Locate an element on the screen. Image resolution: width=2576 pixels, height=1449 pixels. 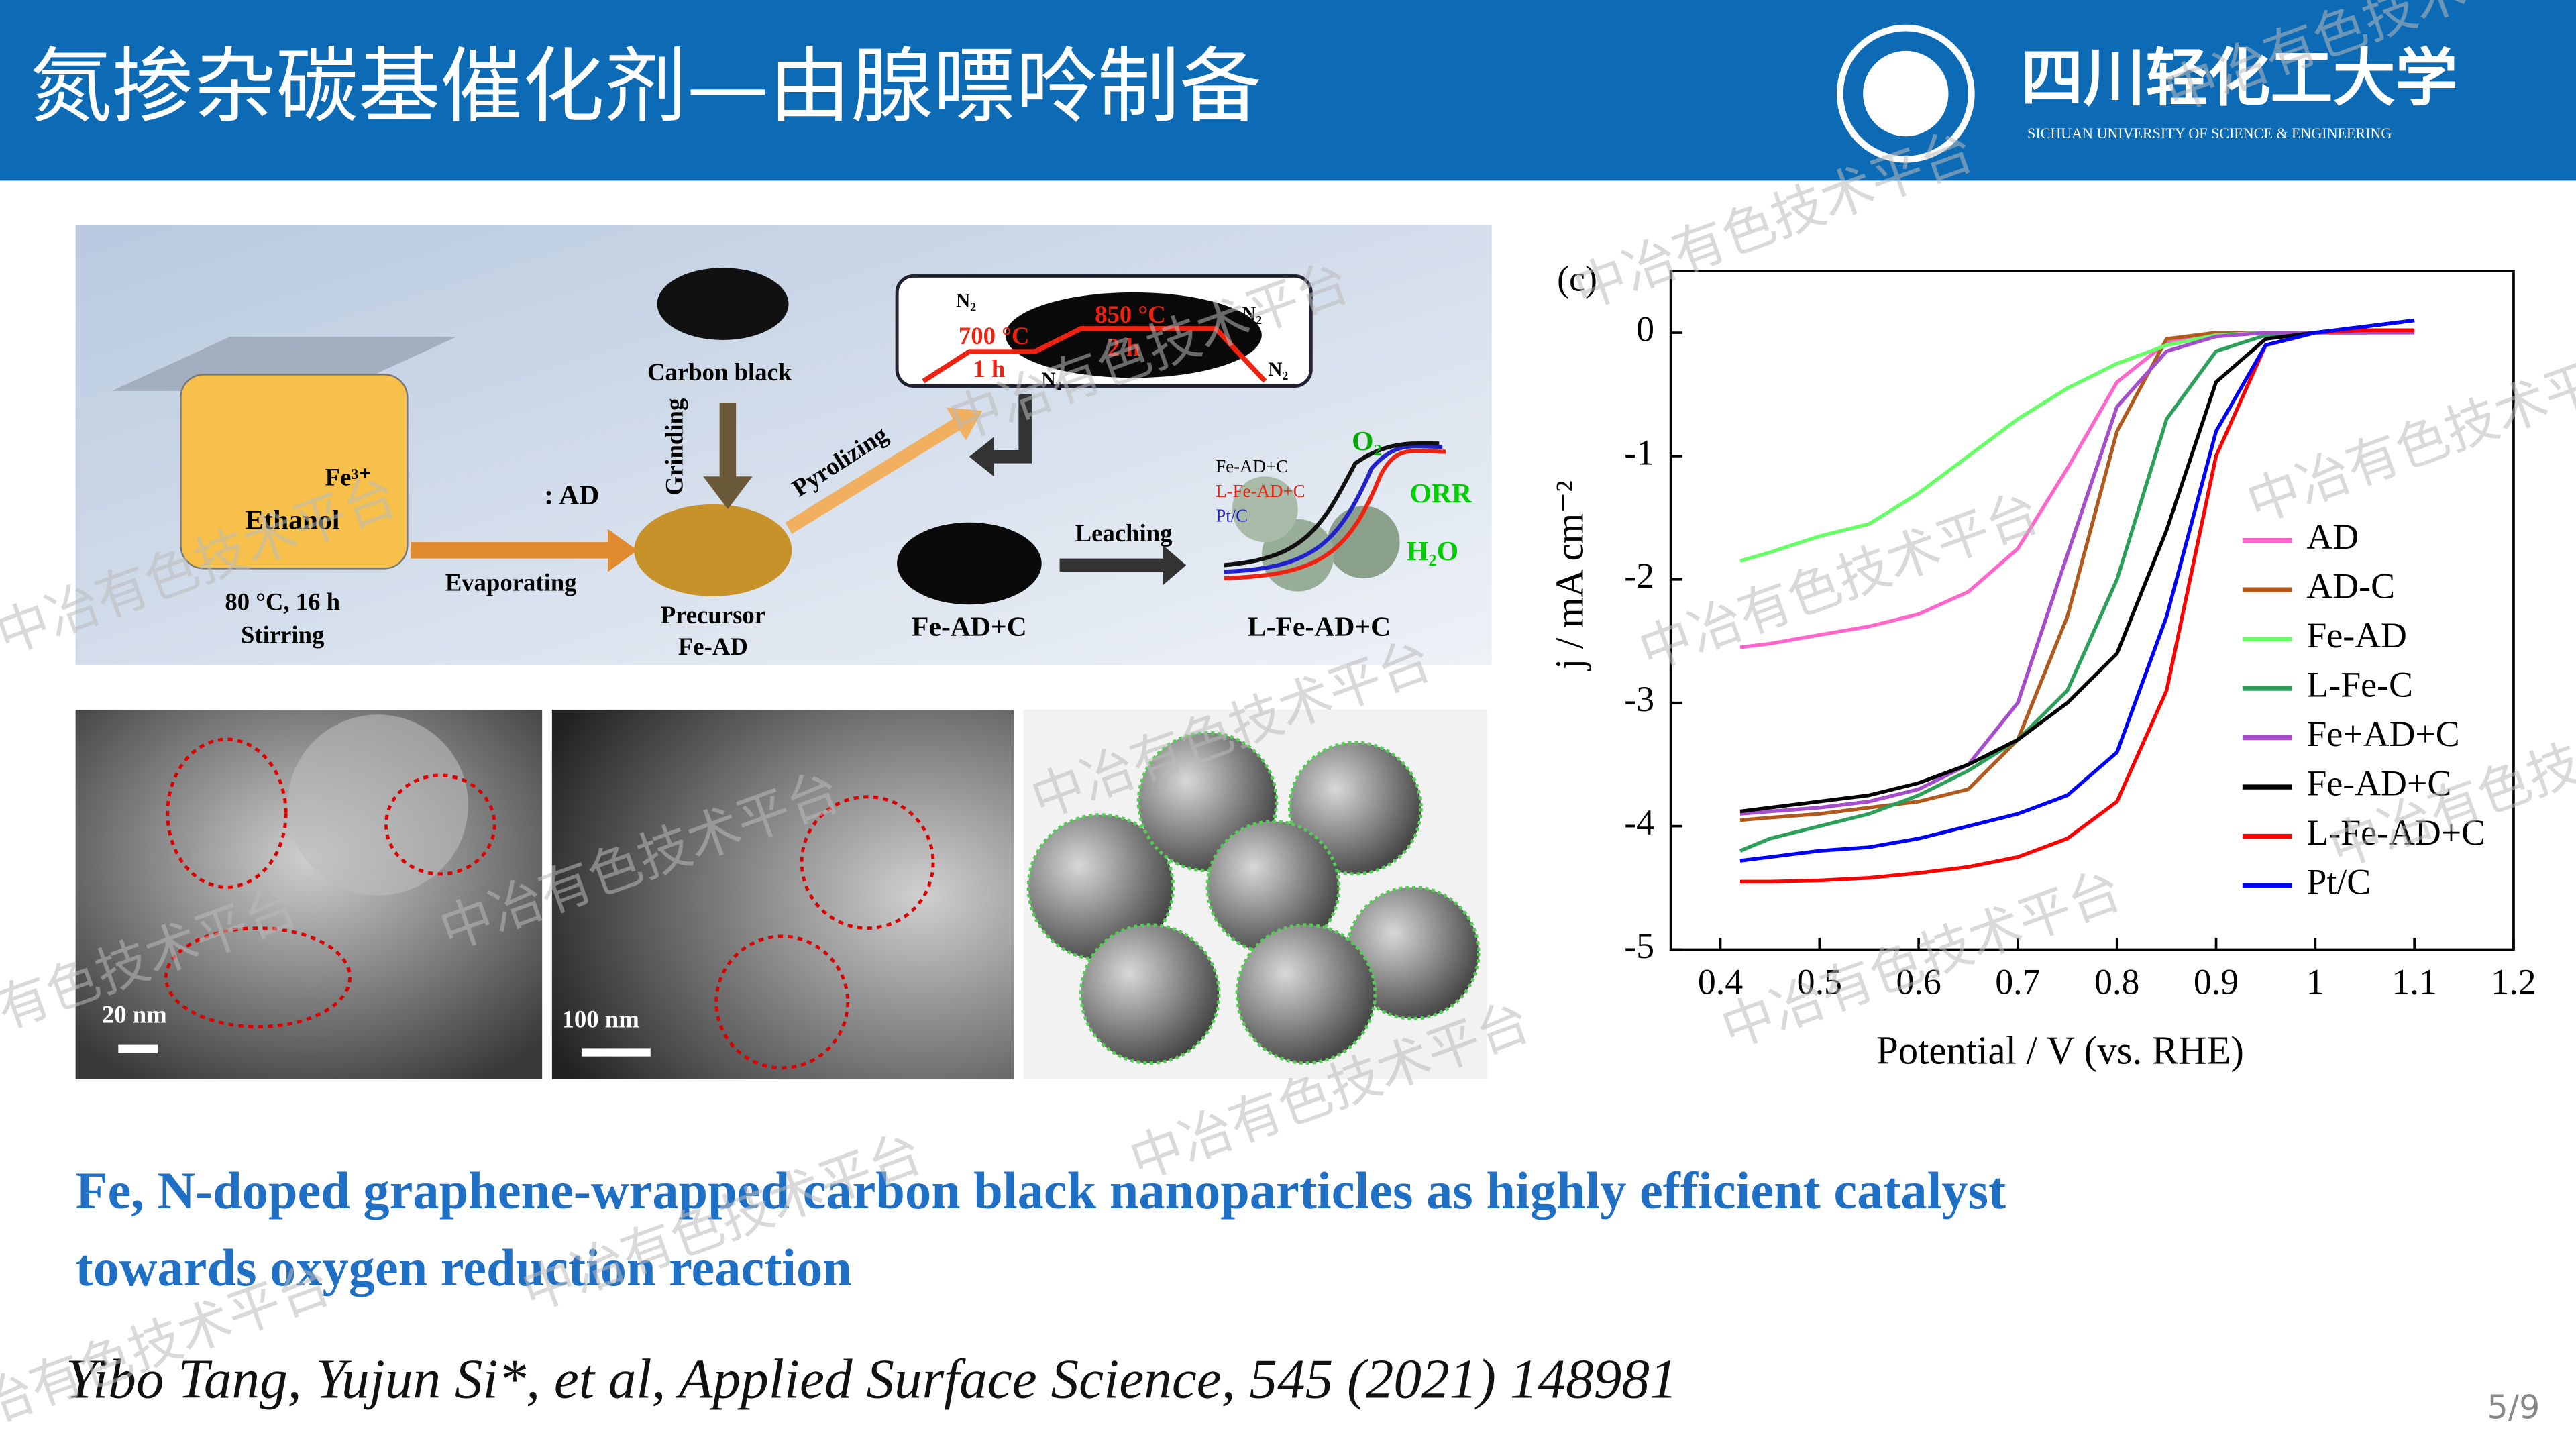
particle is located at coordinates (377, 805).